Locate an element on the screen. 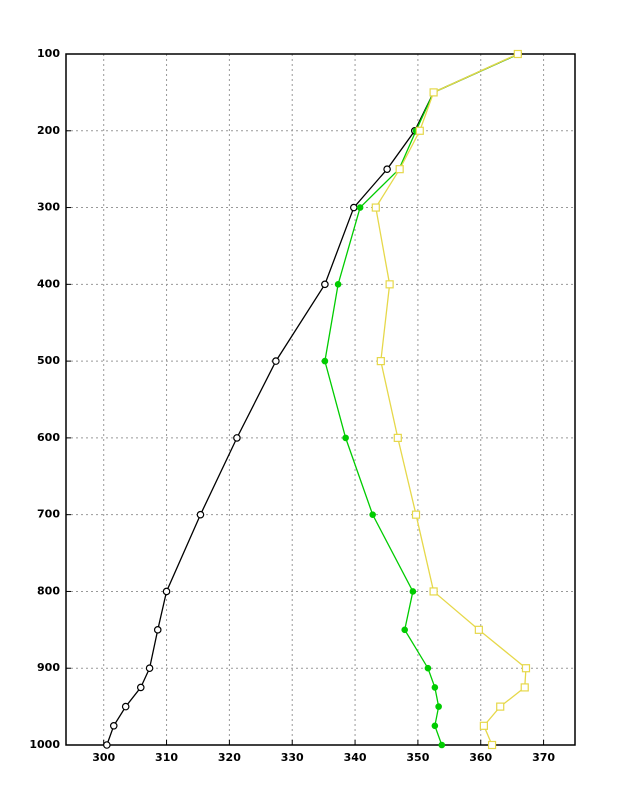  y-tick-label: 300 is located at coordinates (48, 207).